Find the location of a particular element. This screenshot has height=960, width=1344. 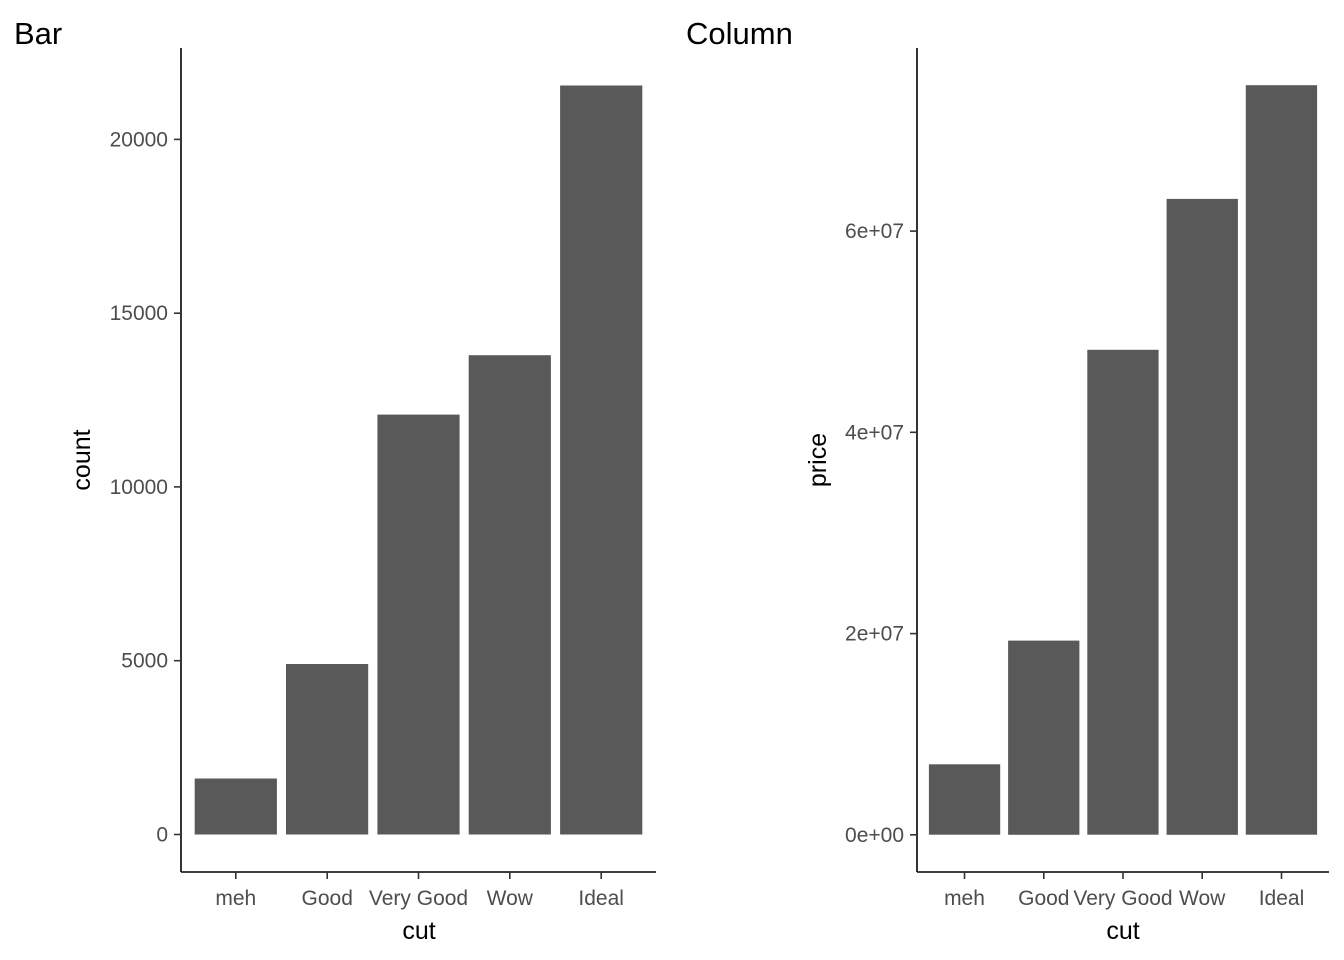

y-tick-label: 15000 is located at coordinates (139, 313).